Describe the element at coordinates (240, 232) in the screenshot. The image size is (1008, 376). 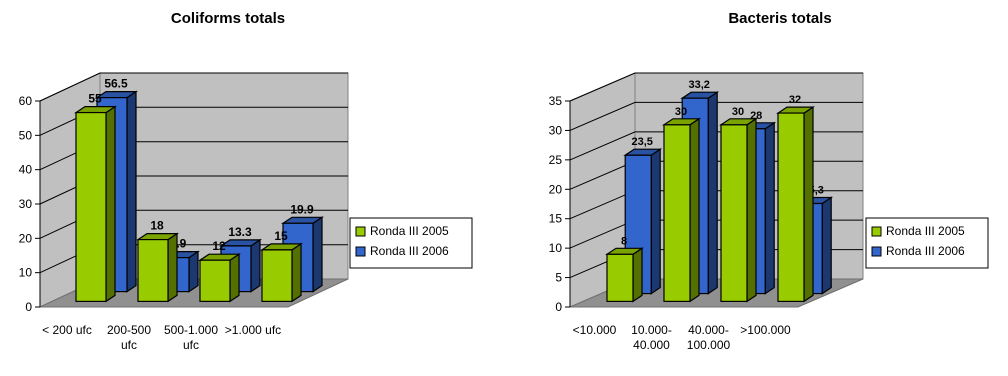
I see `data-label: 13.3` at that location.